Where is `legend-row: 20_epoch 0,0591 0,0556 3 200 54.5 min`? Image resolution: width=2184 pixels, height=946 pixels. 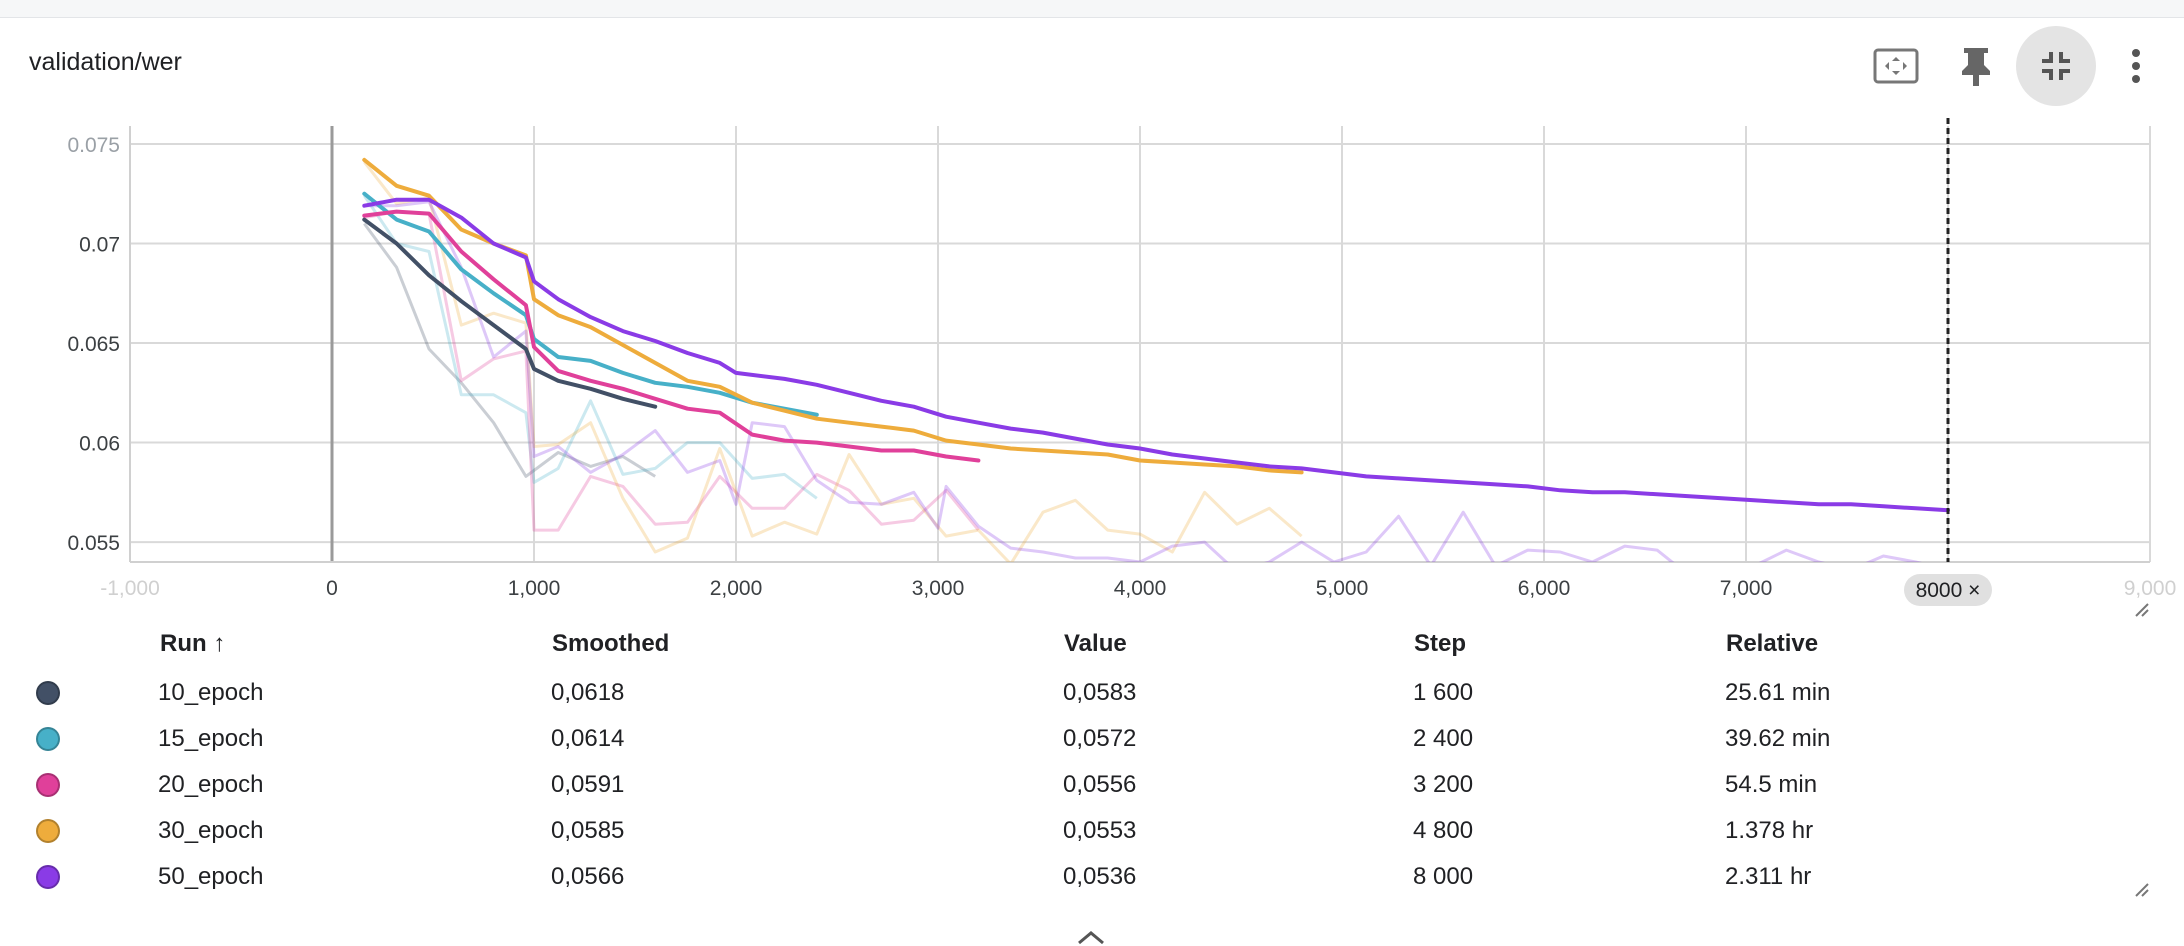
legend-row: 20_epoch 0,0591 0,0556 3 200 54.5 min is located at coordinates (1092, 785).